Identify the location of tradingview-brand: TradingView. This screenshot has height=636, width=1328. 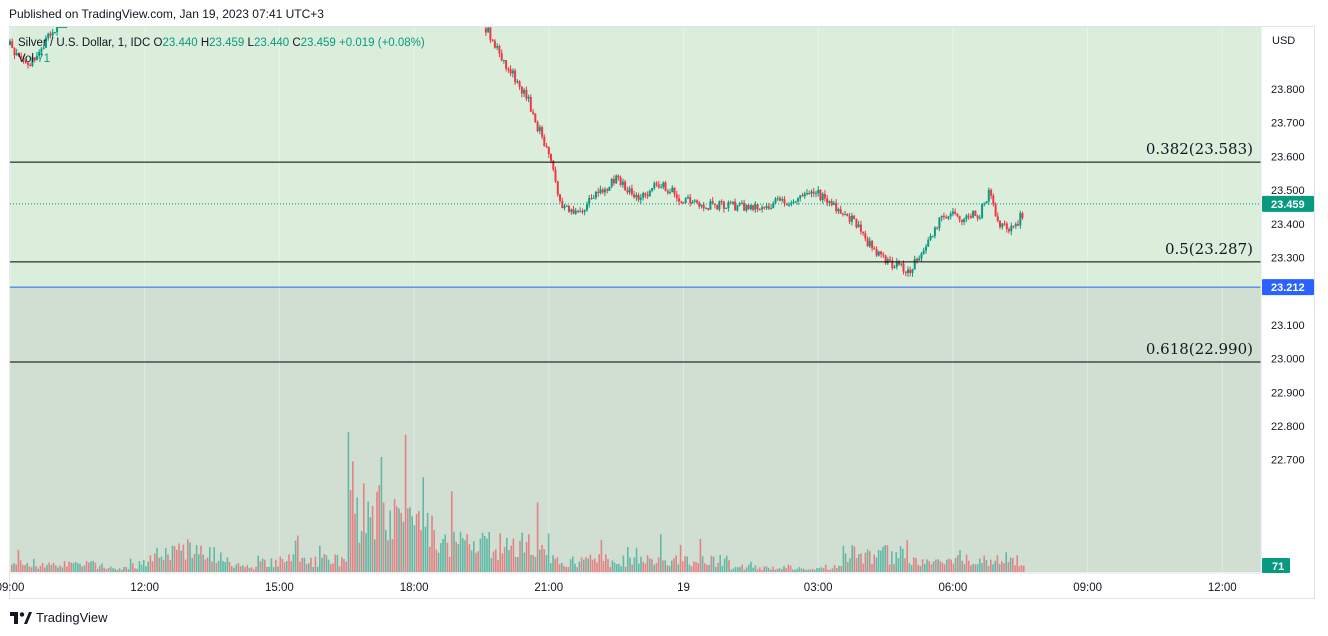
(72, 617).